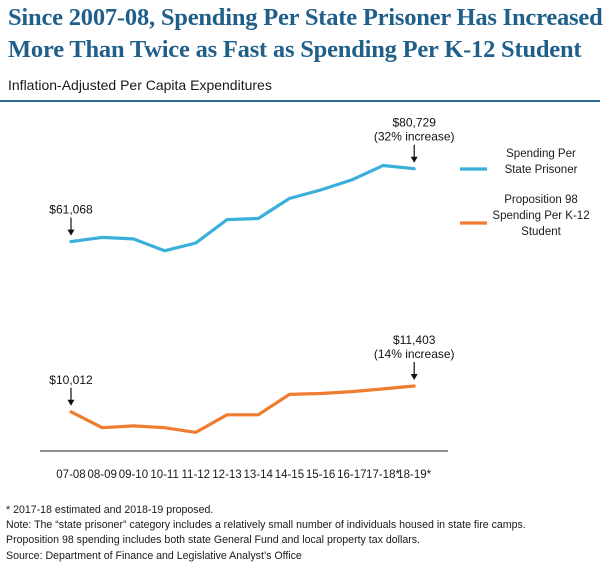 The width and height of the screenshot is (613, 572). I want to click on data-label: $10,012, so click(71, 380).